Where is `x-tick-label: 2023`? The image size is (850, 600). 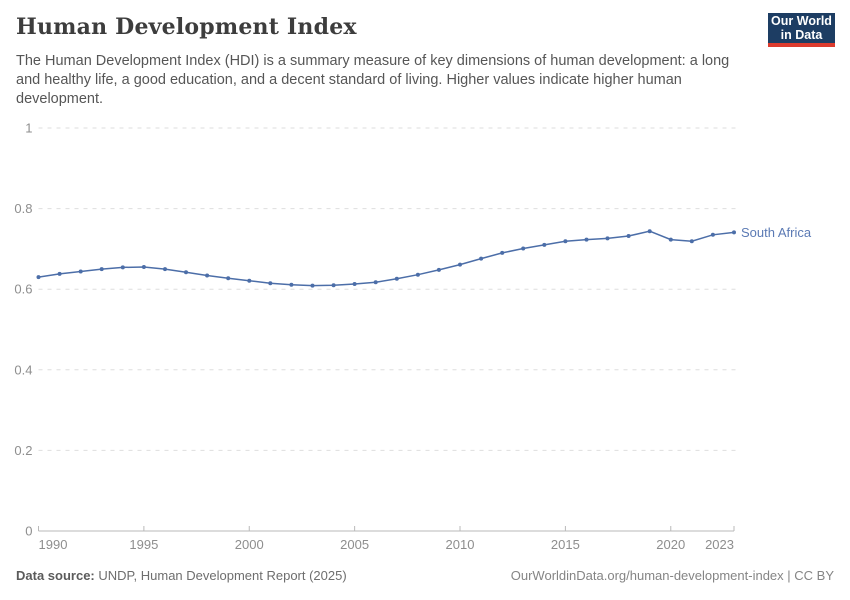 x-tick-label: 2023 is located at coordinates (719, 544).